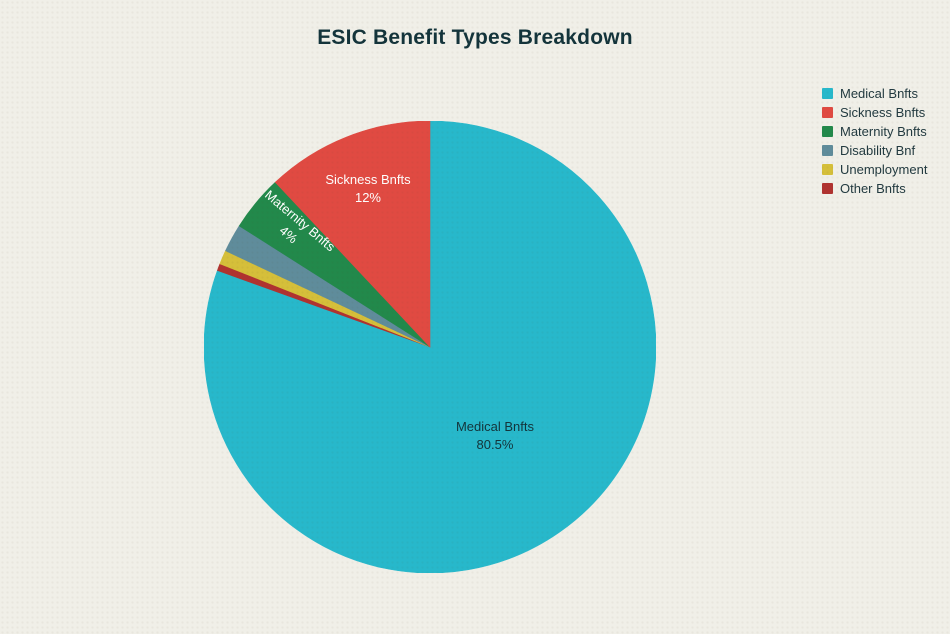  What do you see at coordinates (878, 150) in the screenshot?
I see `legend-label: Disability Bnf` at bounding box center [878, 150].